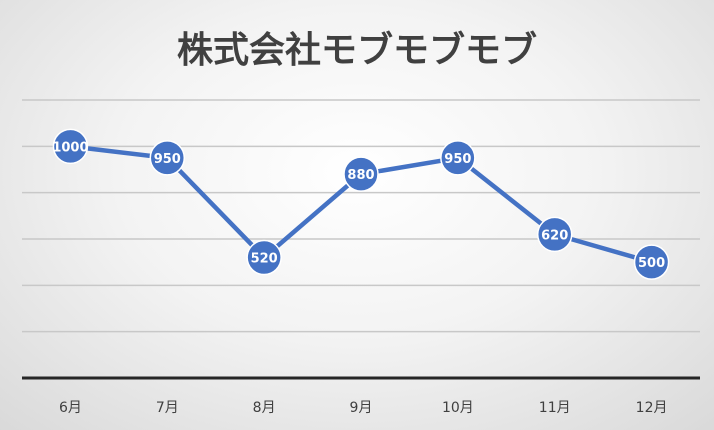 This screenshot has height=430, width=714. I want to click on x-tick-label: 11月, so click(555, 408).